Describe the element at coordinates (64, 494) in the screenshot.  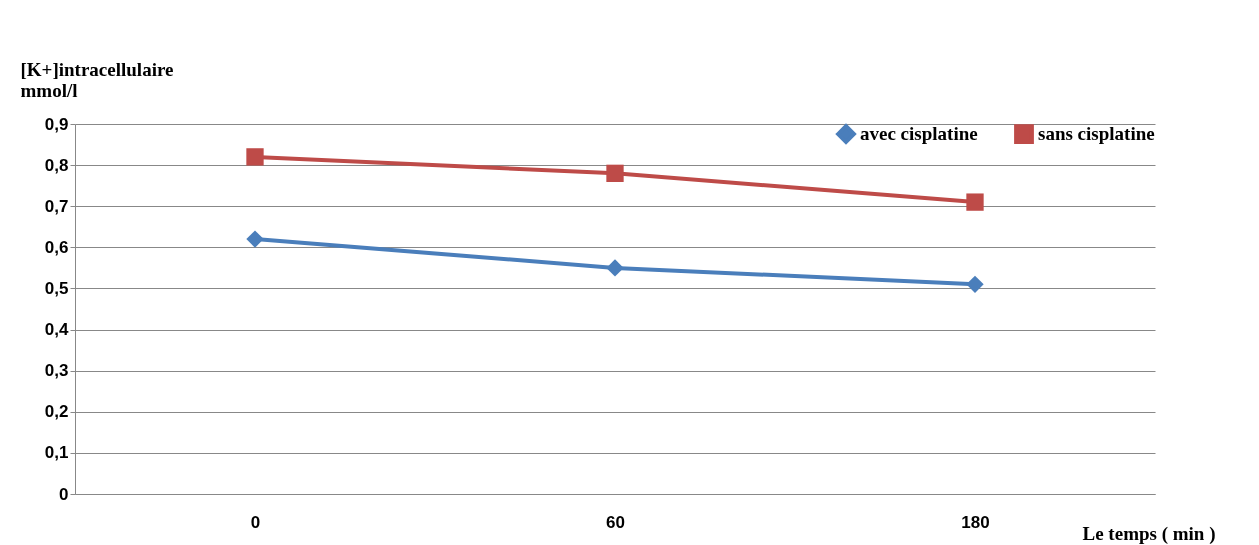
I see `y-tick-label: 0` at that location.